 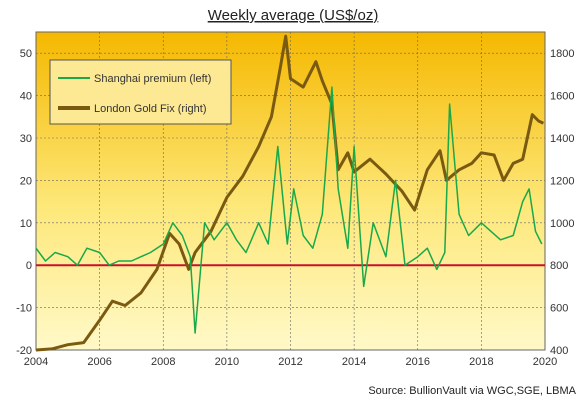 I want to click on x-tick-label: 2018, so click(x=481, y=362).